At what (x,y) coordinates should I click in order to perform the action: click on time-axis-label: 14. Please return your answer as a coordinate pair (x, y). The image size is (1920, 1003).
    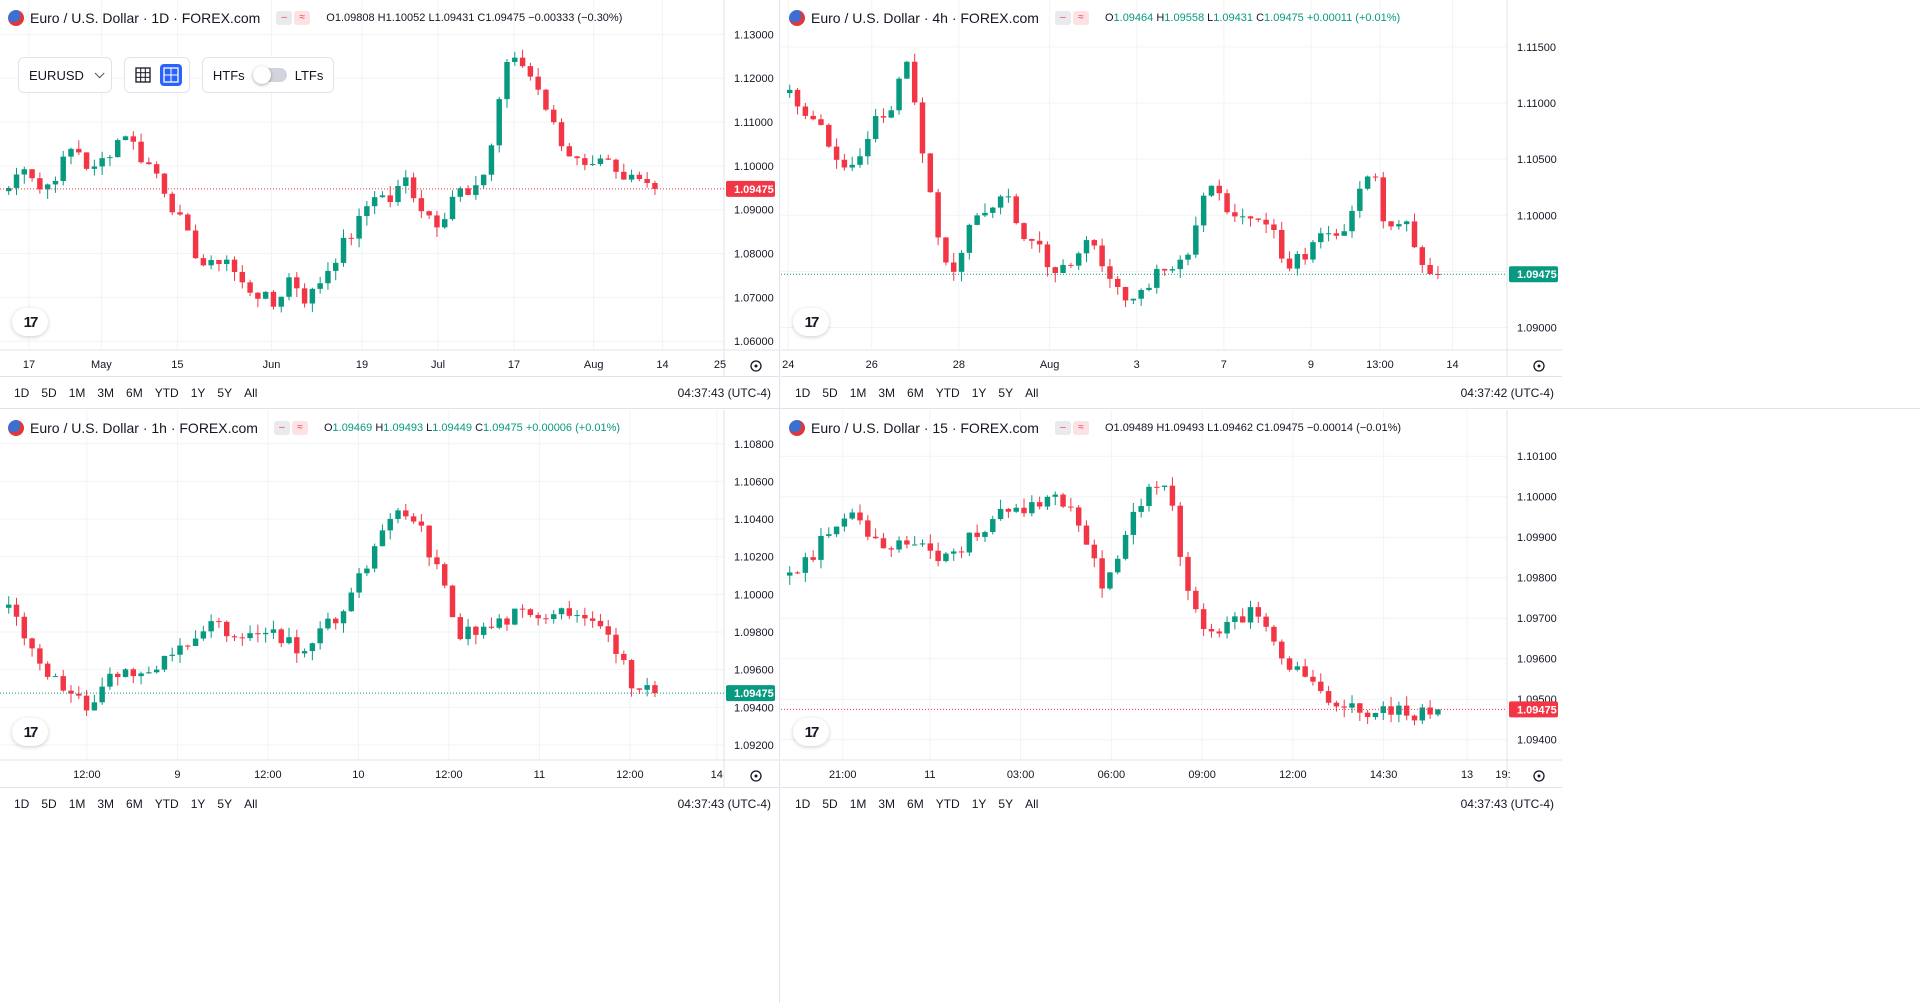
    Looking at the image, I should click on (717, 775).